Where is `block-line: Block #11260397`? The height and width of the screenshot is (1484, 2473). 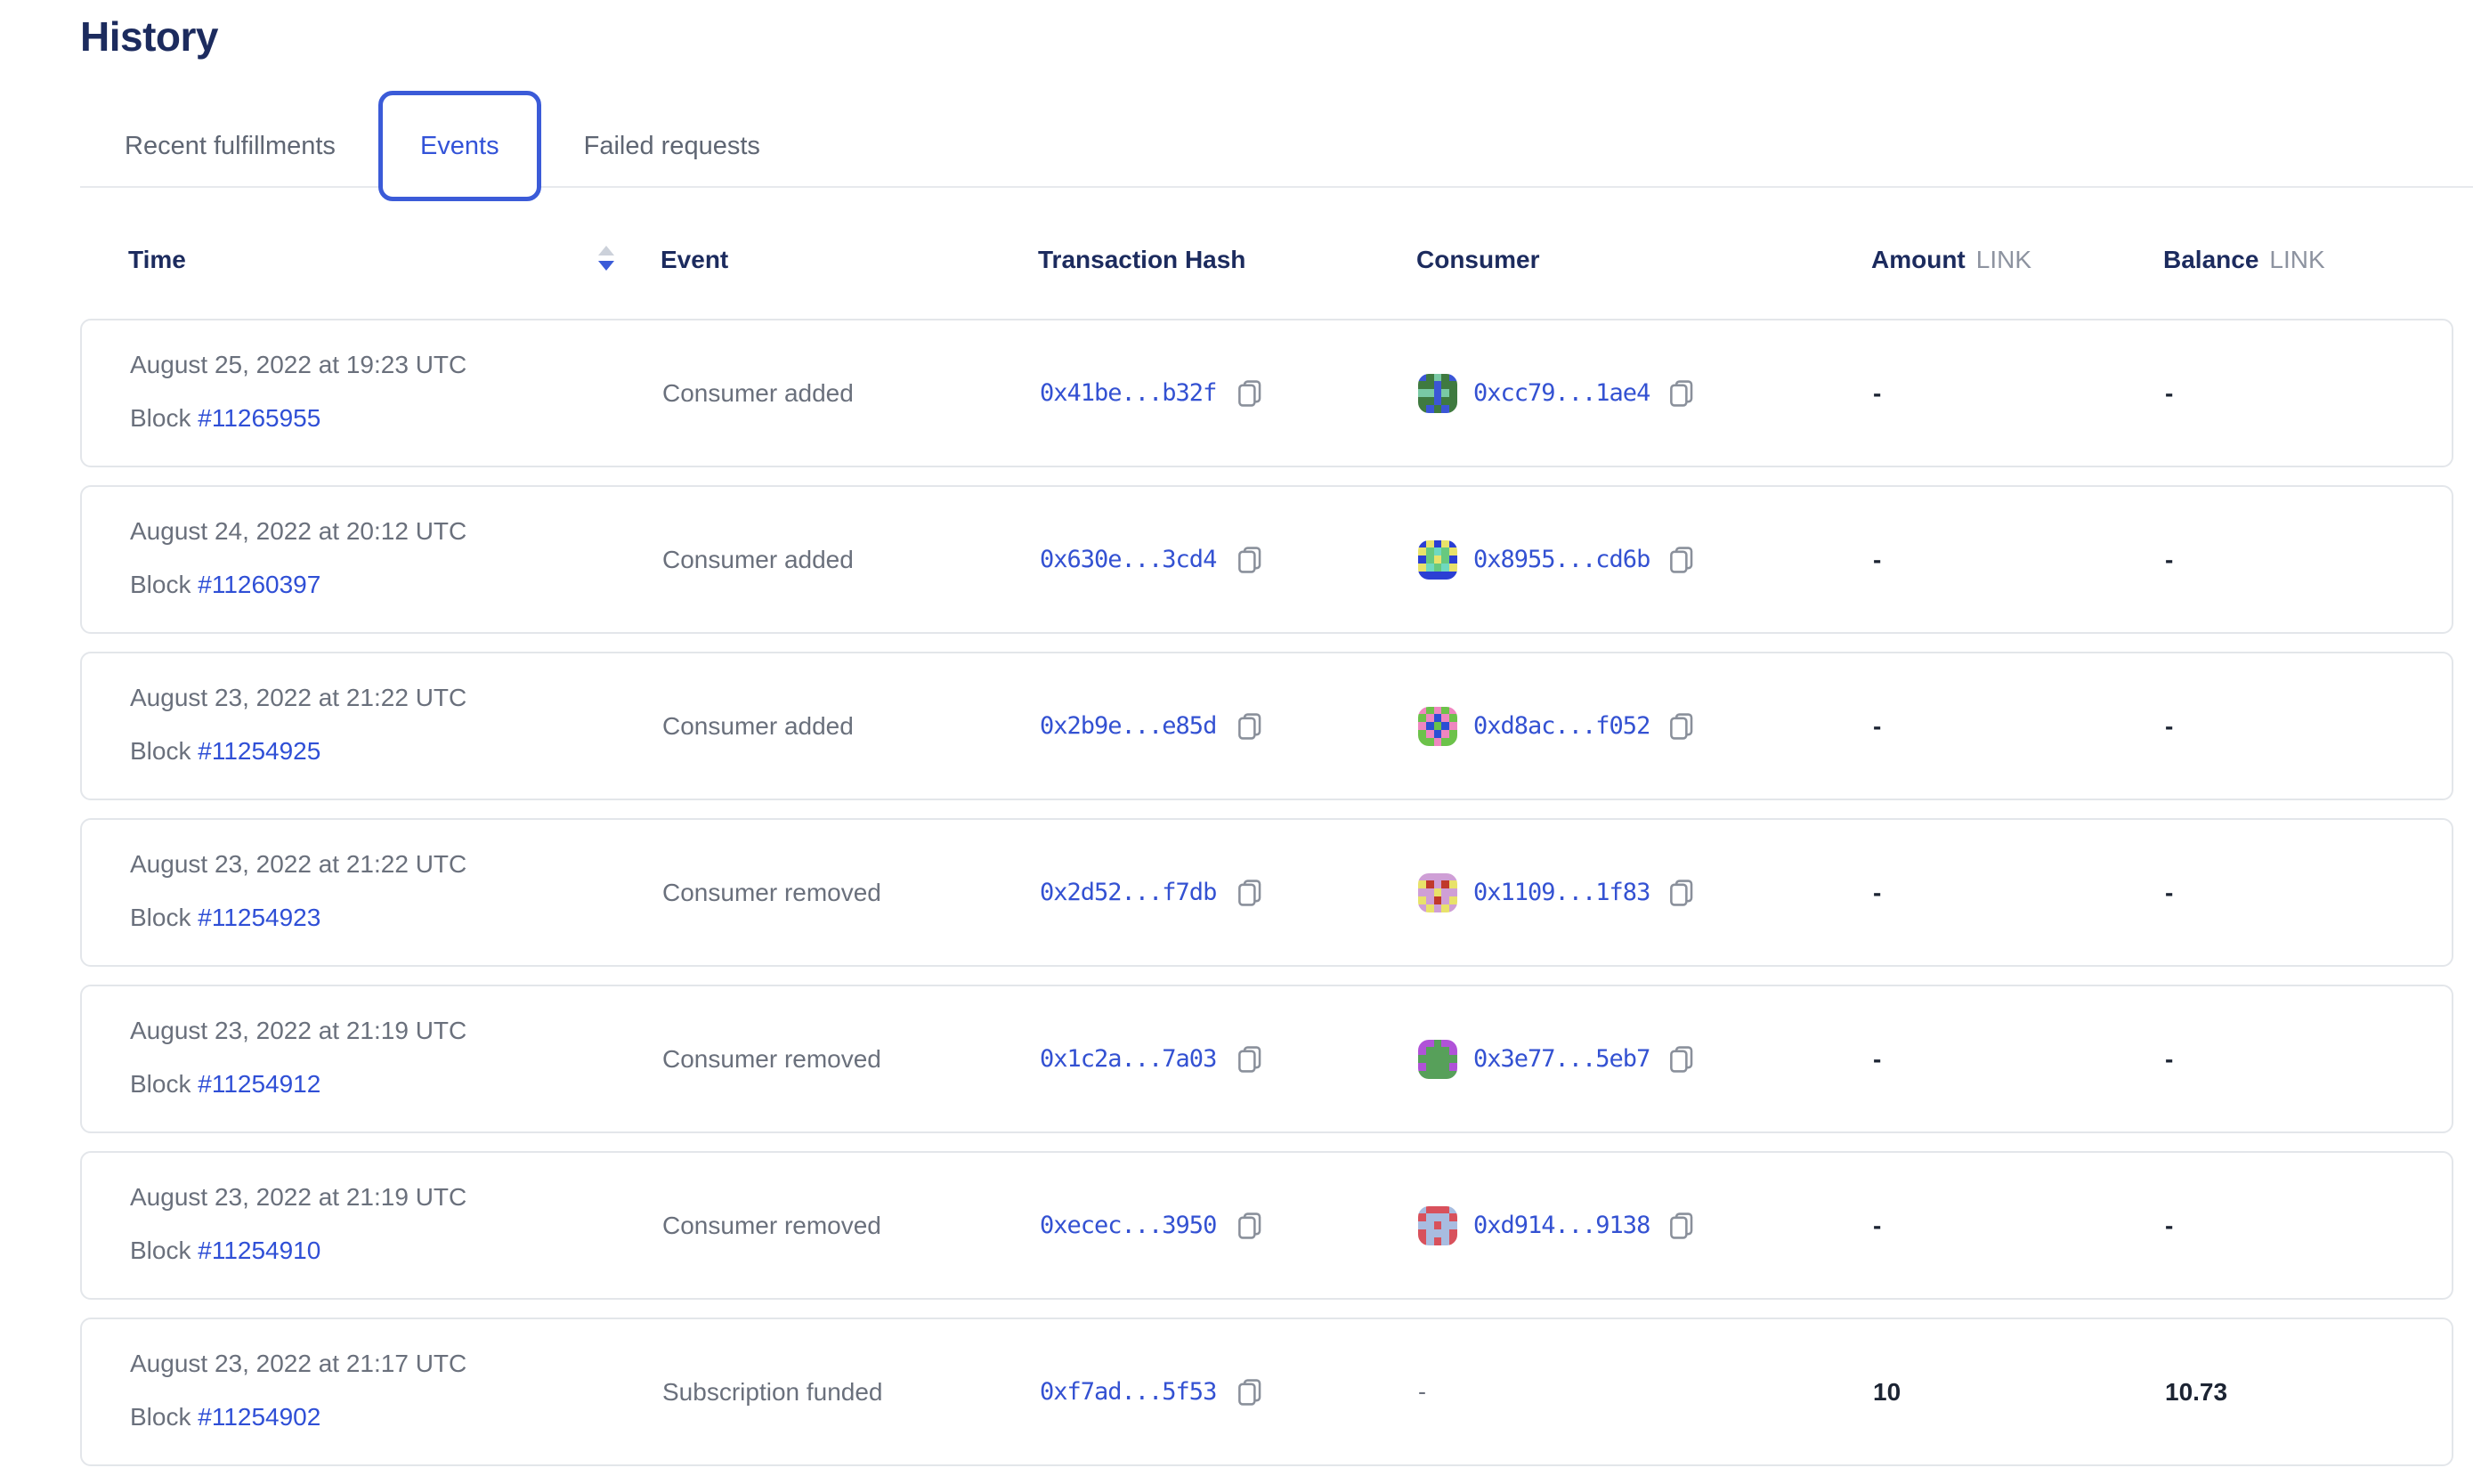 block-line: Block #11260397 is located at coordinates (226, 584).